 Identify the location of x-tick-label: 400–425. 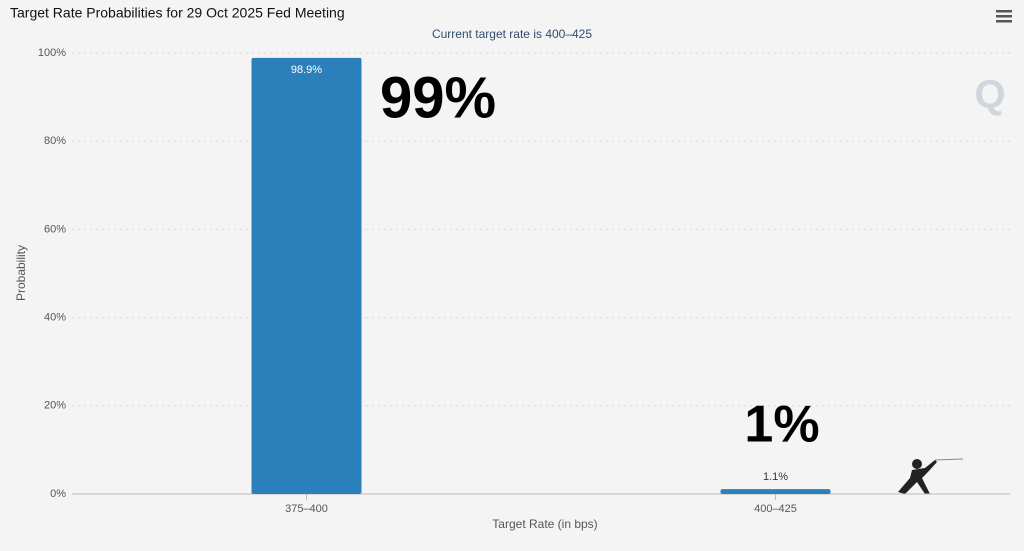
(775, 509).